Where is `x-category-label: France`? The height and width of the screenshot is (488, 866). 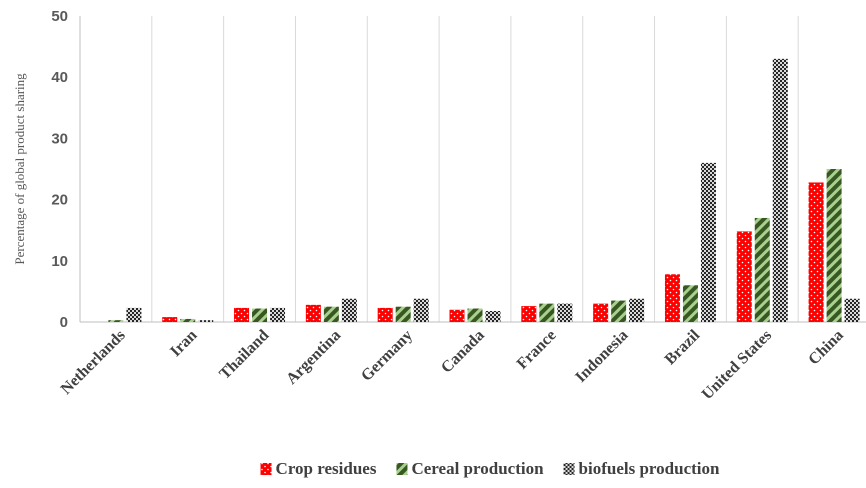
x-category-label: France is located at coordinates (537, 350).